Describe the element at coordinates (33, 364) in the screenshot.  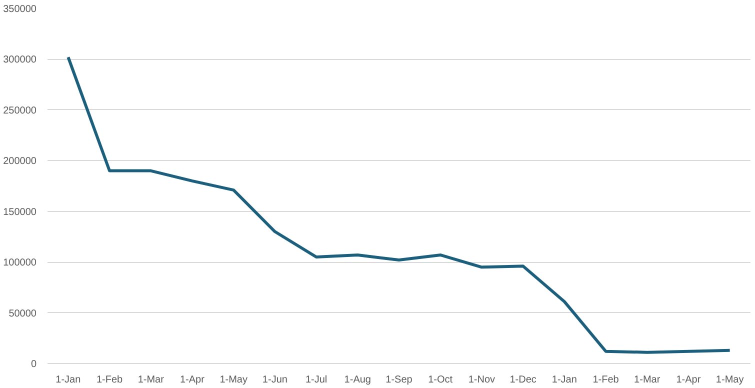
I see `y-tick-label: 0` at that location.